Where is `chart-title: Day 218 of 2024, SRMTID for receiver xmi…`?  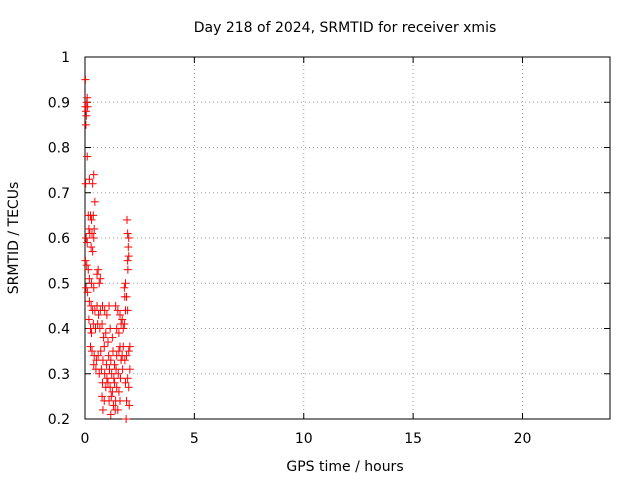 chart-title: Day 218 of 2024, SRMTID for receiver xmi… is located at coordinates (345, 28).